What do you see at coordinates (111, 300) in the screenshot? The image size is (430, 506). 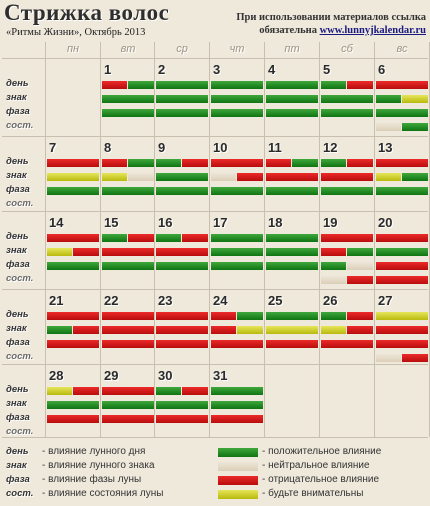 I see `day-number: 22` at bounding box center [111, 300].